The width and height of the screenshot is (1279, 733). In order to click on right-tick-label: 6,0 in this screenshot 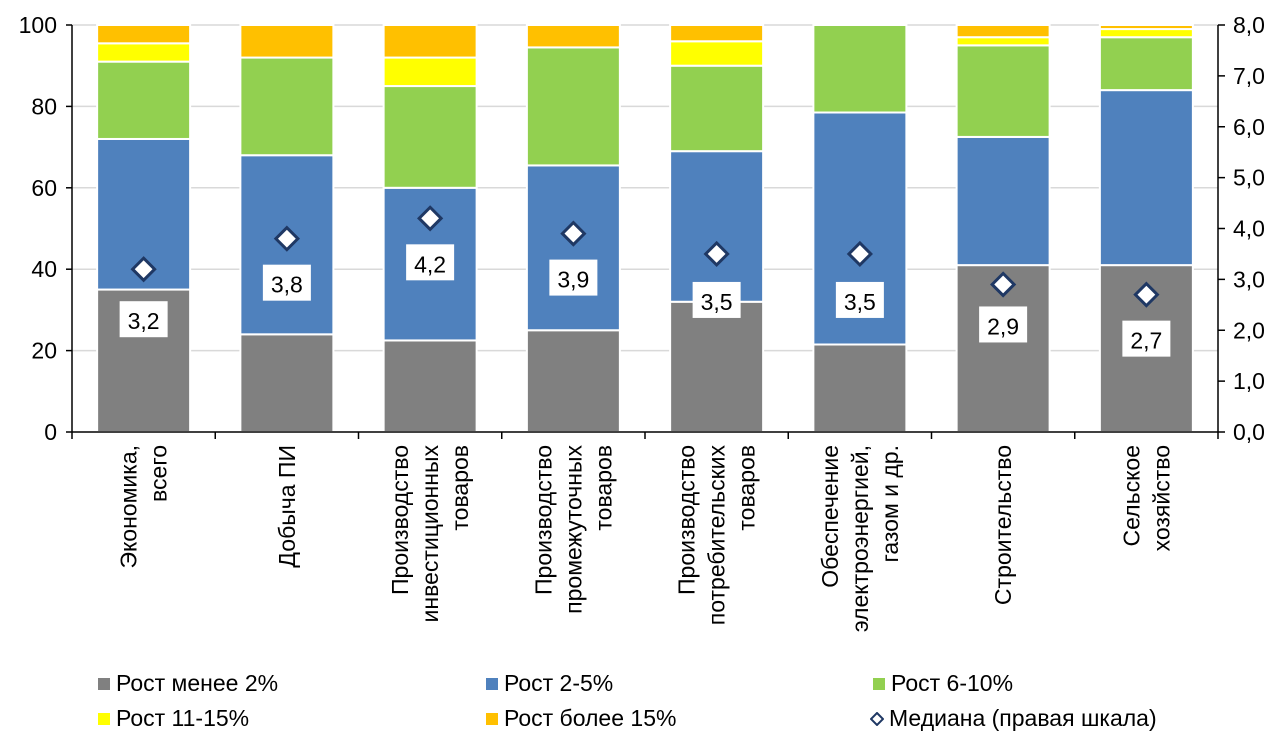, I will do `click(1249, 127)`.